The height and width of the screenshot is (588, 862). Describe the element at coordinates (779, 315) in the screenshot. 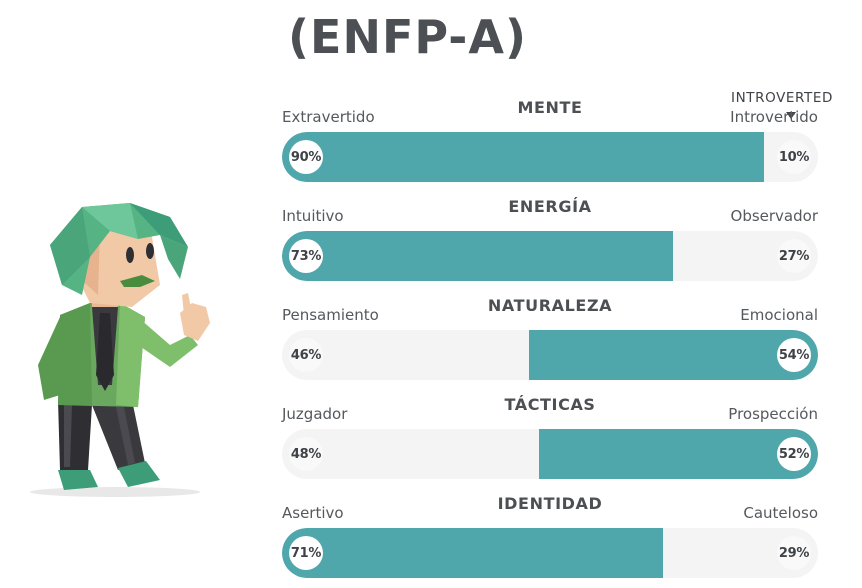

I see `trait-right-label: Emocional` at that location.